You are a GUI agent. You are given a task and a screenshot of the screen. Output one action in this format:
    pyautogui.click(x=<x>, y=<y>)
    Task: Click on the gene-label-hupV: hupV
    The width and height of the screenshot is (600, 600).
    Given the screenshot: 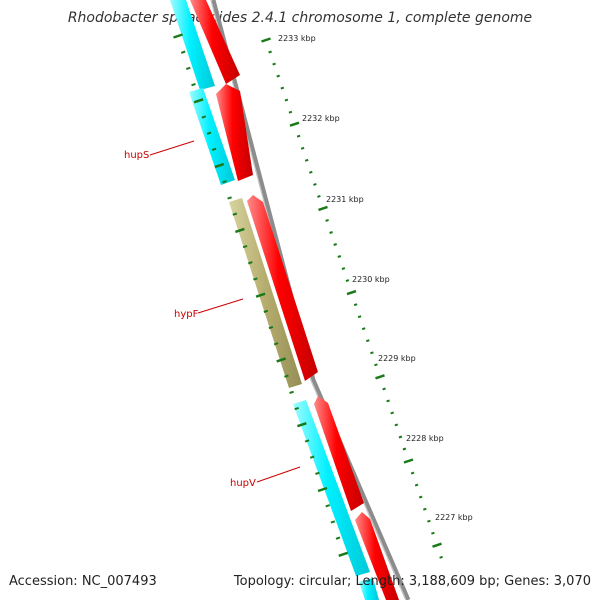 What is the action you would take?
    pyautogui.click(x=243, y=483)
    